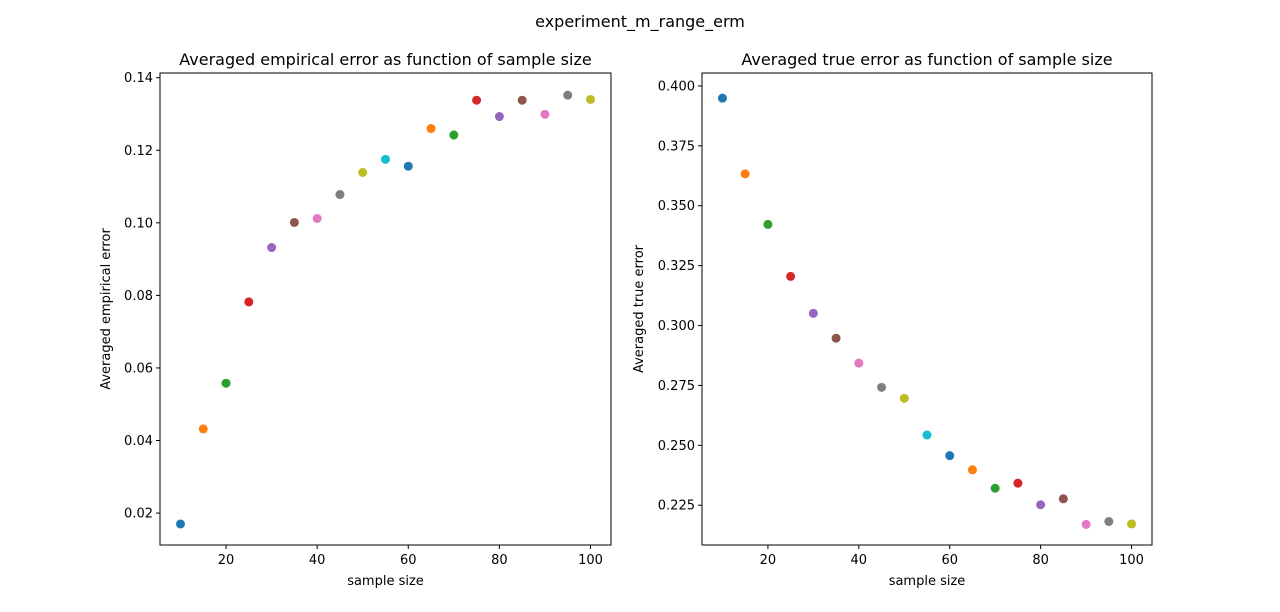 This screenshot has height=612, width=1280. I want to click on true-xtick-label: 80, so click(1040, 560).